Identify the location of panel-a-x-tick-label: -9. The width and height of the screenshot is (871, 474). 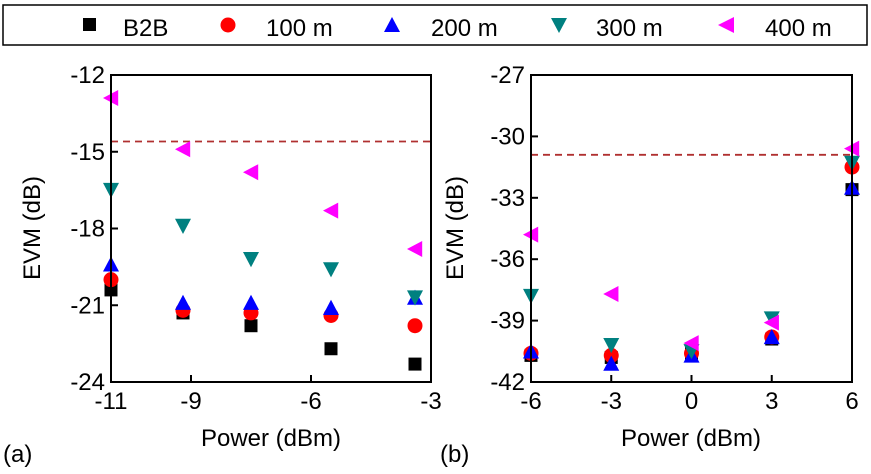
(190, 401).